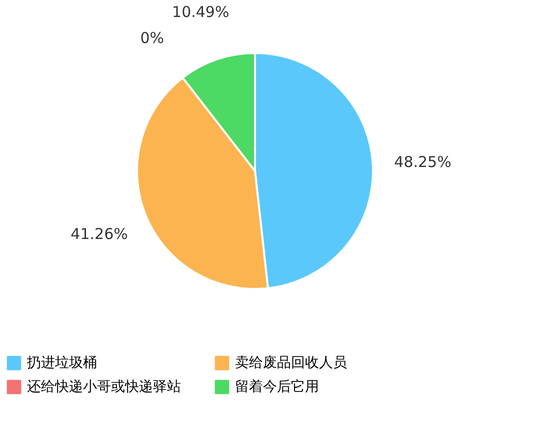 Image resolution: width=541 pixels, height=439 pixels. Describe the element at coordinates (201, 12) in the screenshot. I see `data-label: 10.49%` at that location.